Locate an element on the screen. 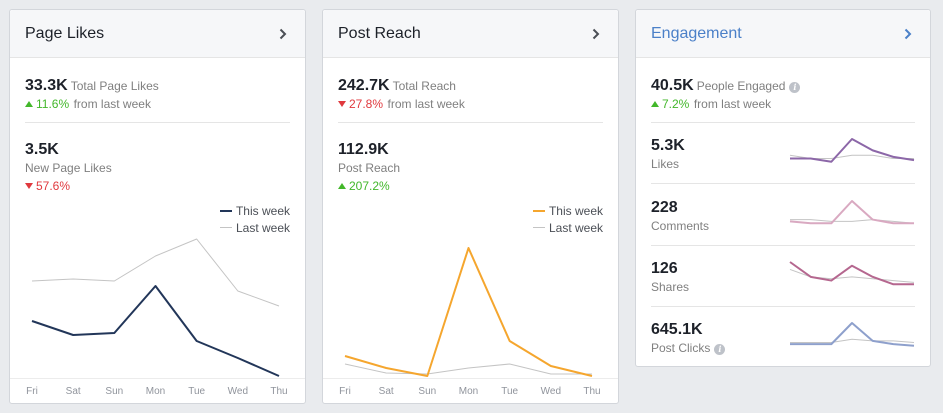  engagement-row-likes: 5.3K Likes is located at coordinates (783, 167).